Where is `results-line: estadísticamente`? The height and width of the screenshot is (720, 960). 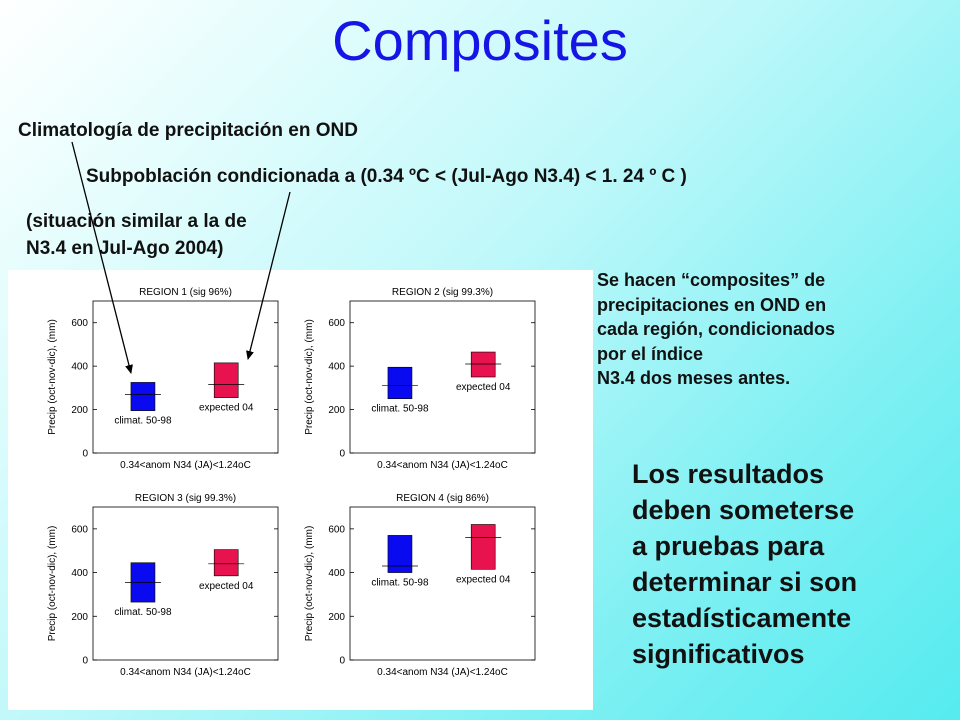 results-line: estadísticamente is located at coordinates (742, 618).